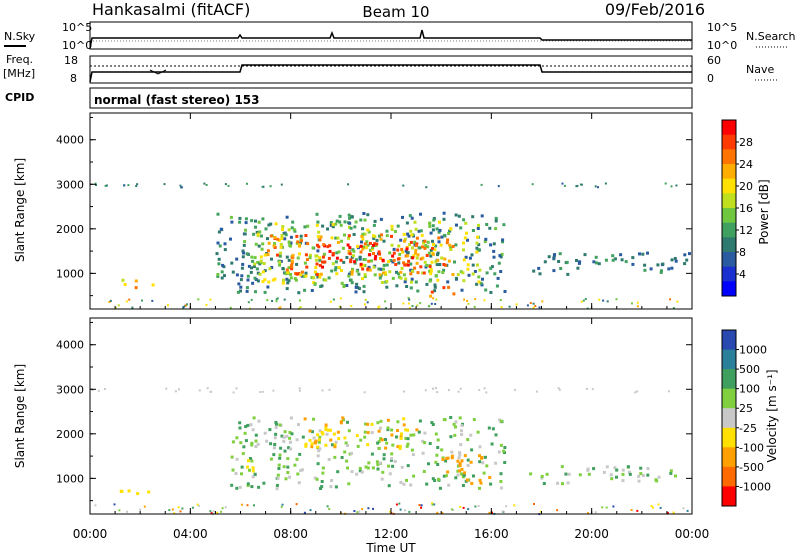  I want to click on noise-right-tick-bottom: 10^0, so click(722, 45).